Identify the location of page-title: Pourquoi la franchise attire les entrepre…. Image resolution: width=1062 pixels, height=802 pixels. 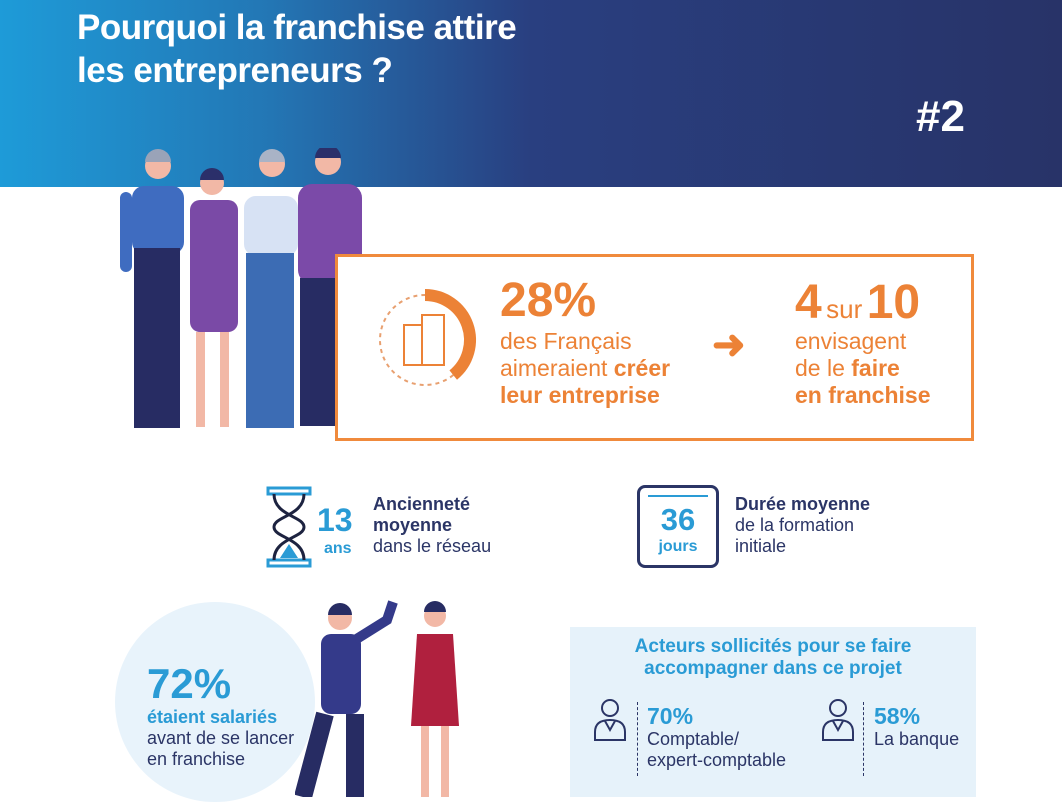
(297, 49).